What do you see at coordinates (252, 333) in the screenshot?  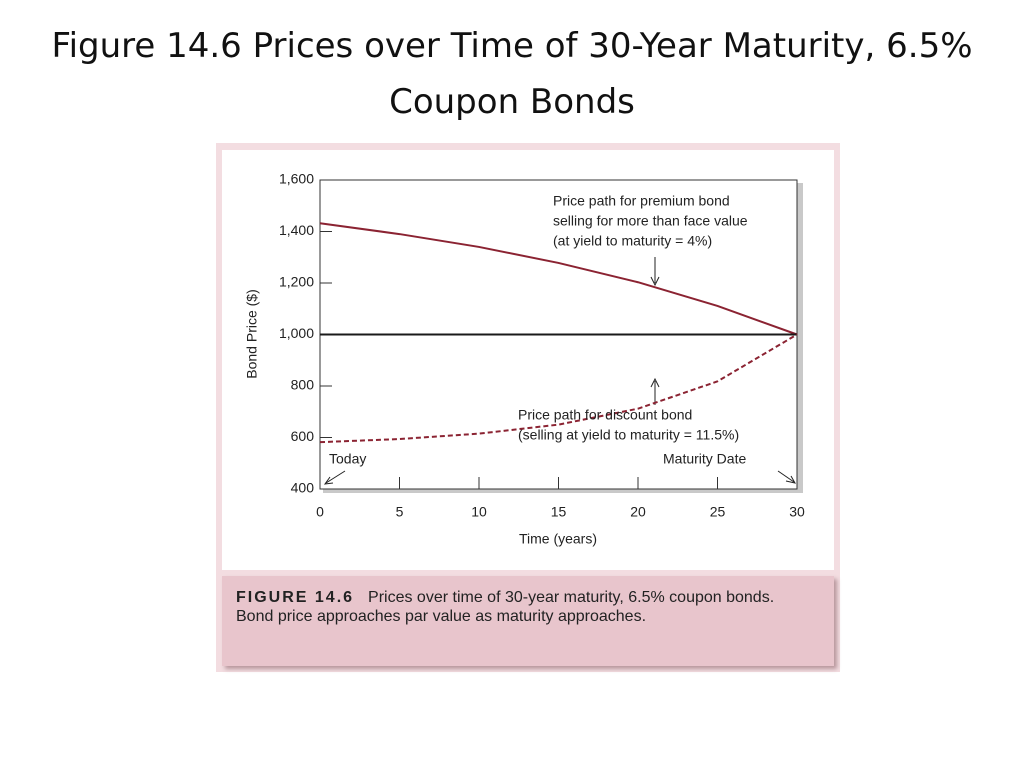 I see `y-axis-label: Bond Price ($)` at bounding box center [252, 333].